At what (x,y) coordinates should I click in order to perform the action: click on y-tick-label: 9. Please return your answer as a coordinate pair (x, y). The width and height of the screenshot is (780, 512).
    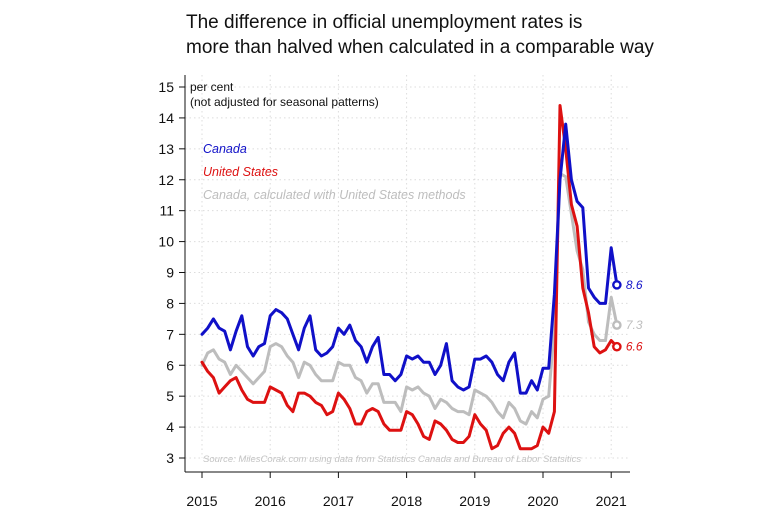
    Looking at the image, I should click on (170, 273).